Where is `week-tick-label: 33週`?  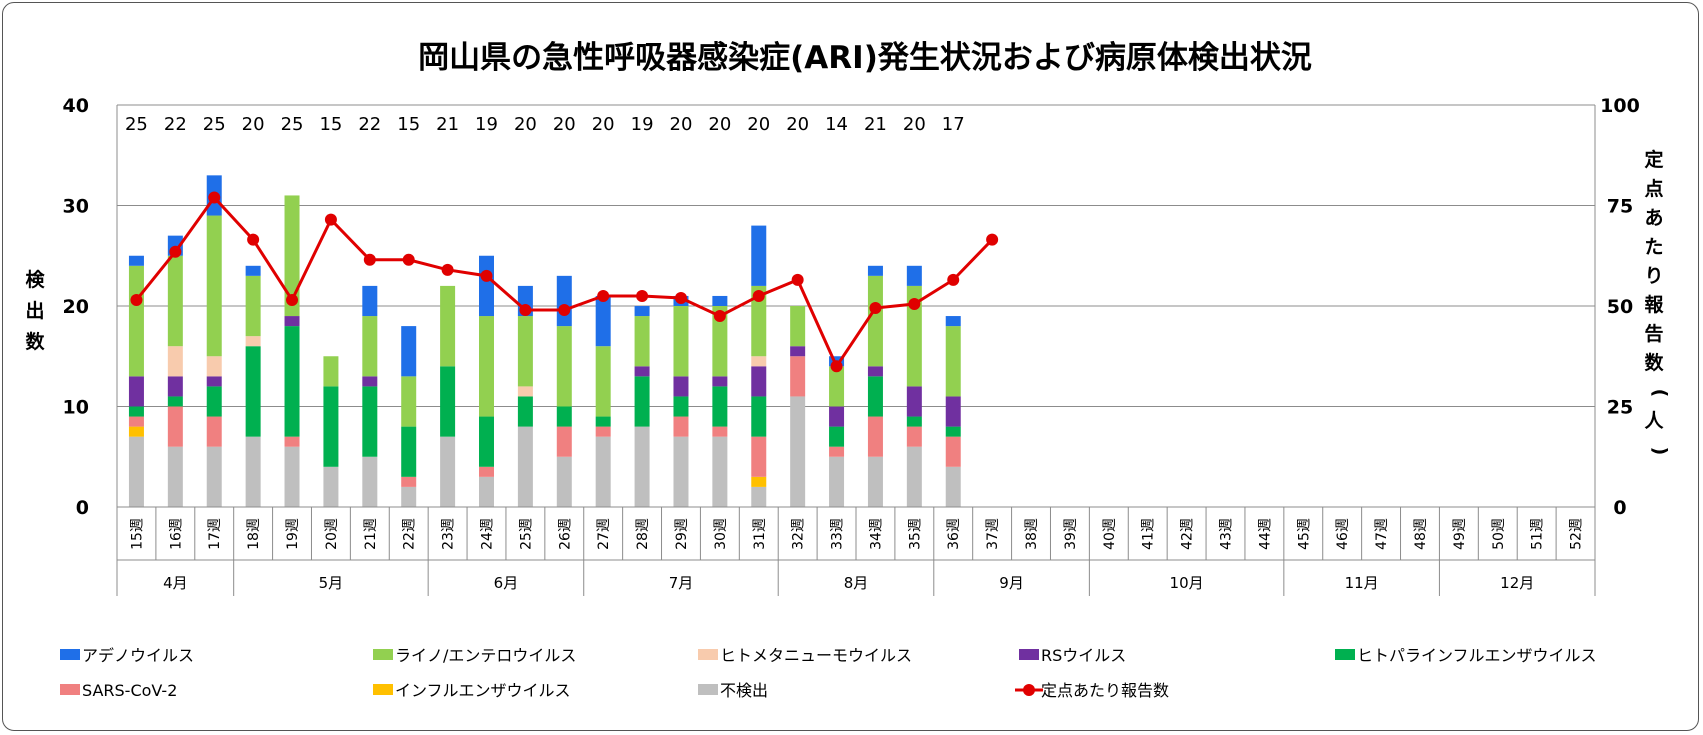
week-tick-label: 33週 is located at coordinates (838, 534).